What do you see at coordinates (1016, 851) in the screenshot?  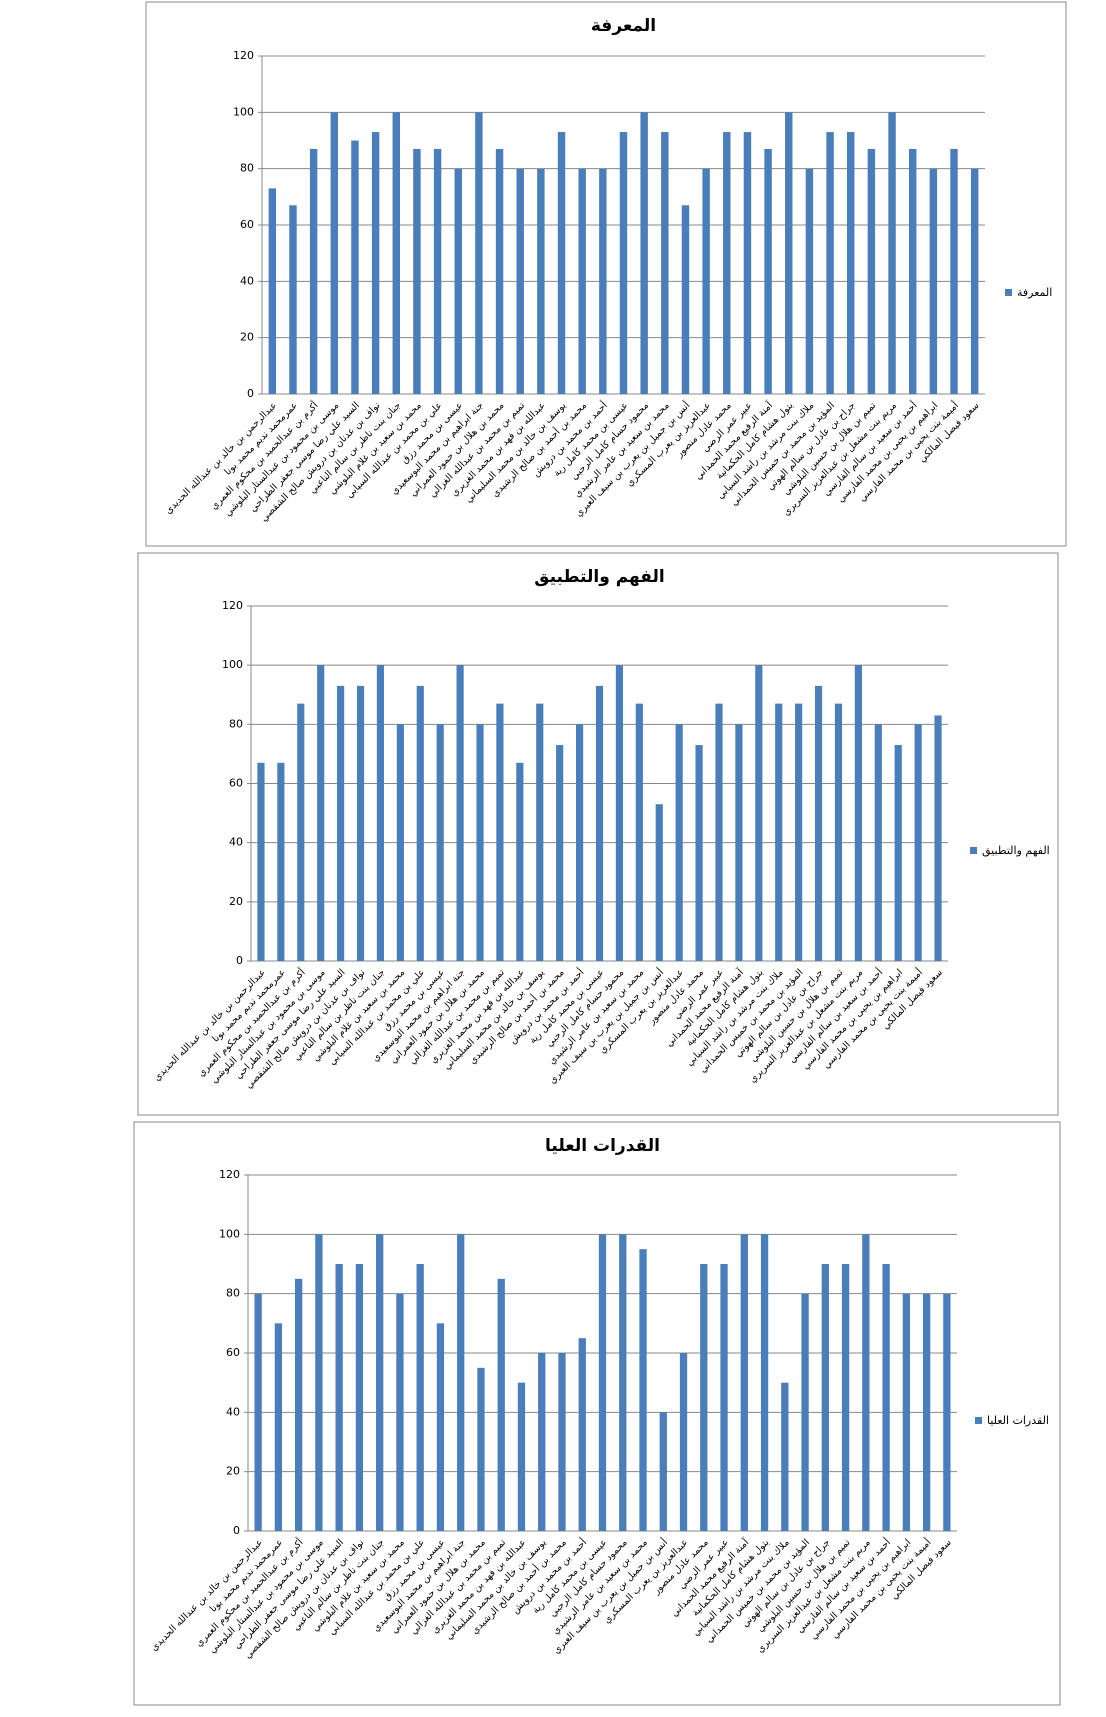 I see `legend-label: الفهم والتطبيق` at bounding box center [1016, 851].